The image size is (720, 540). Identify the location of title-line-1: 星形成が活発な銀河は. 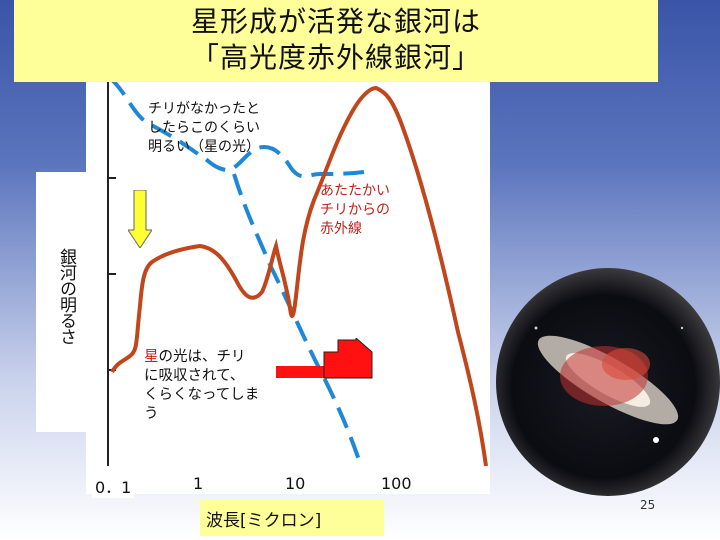
(335, 21).